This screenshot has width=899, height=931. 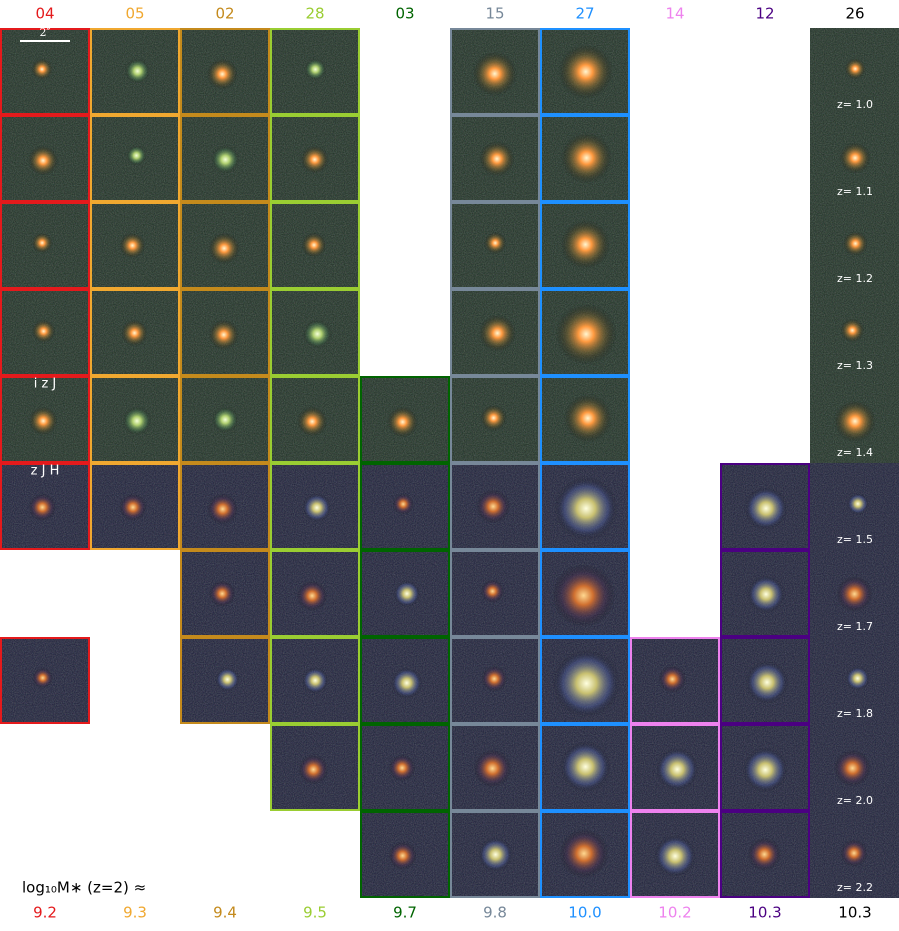 I want to click on mass-value: 9.7, so click(x=405, y=913).